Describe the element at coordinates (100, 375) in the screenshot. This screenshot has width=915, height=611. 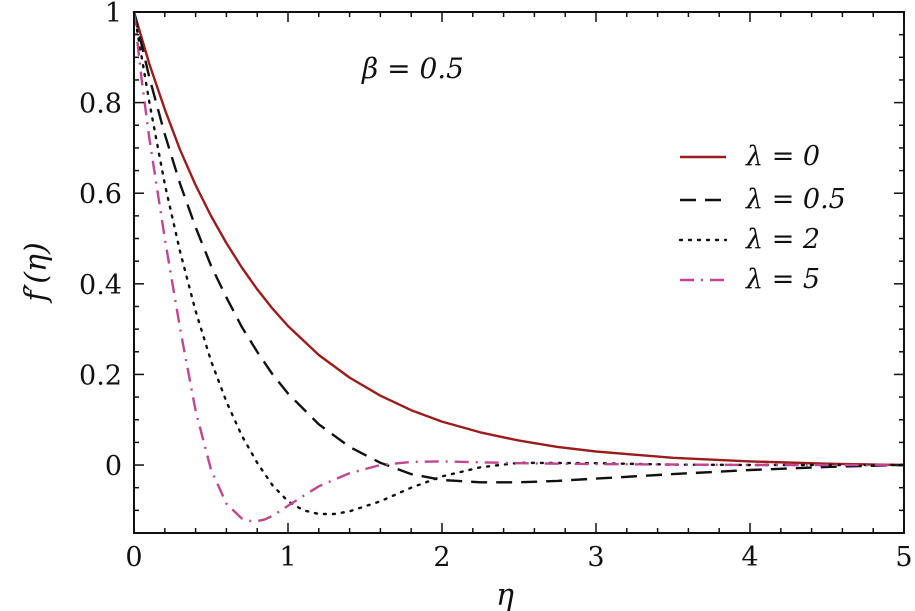
I see `y-tick-label: 0.2` at that location.